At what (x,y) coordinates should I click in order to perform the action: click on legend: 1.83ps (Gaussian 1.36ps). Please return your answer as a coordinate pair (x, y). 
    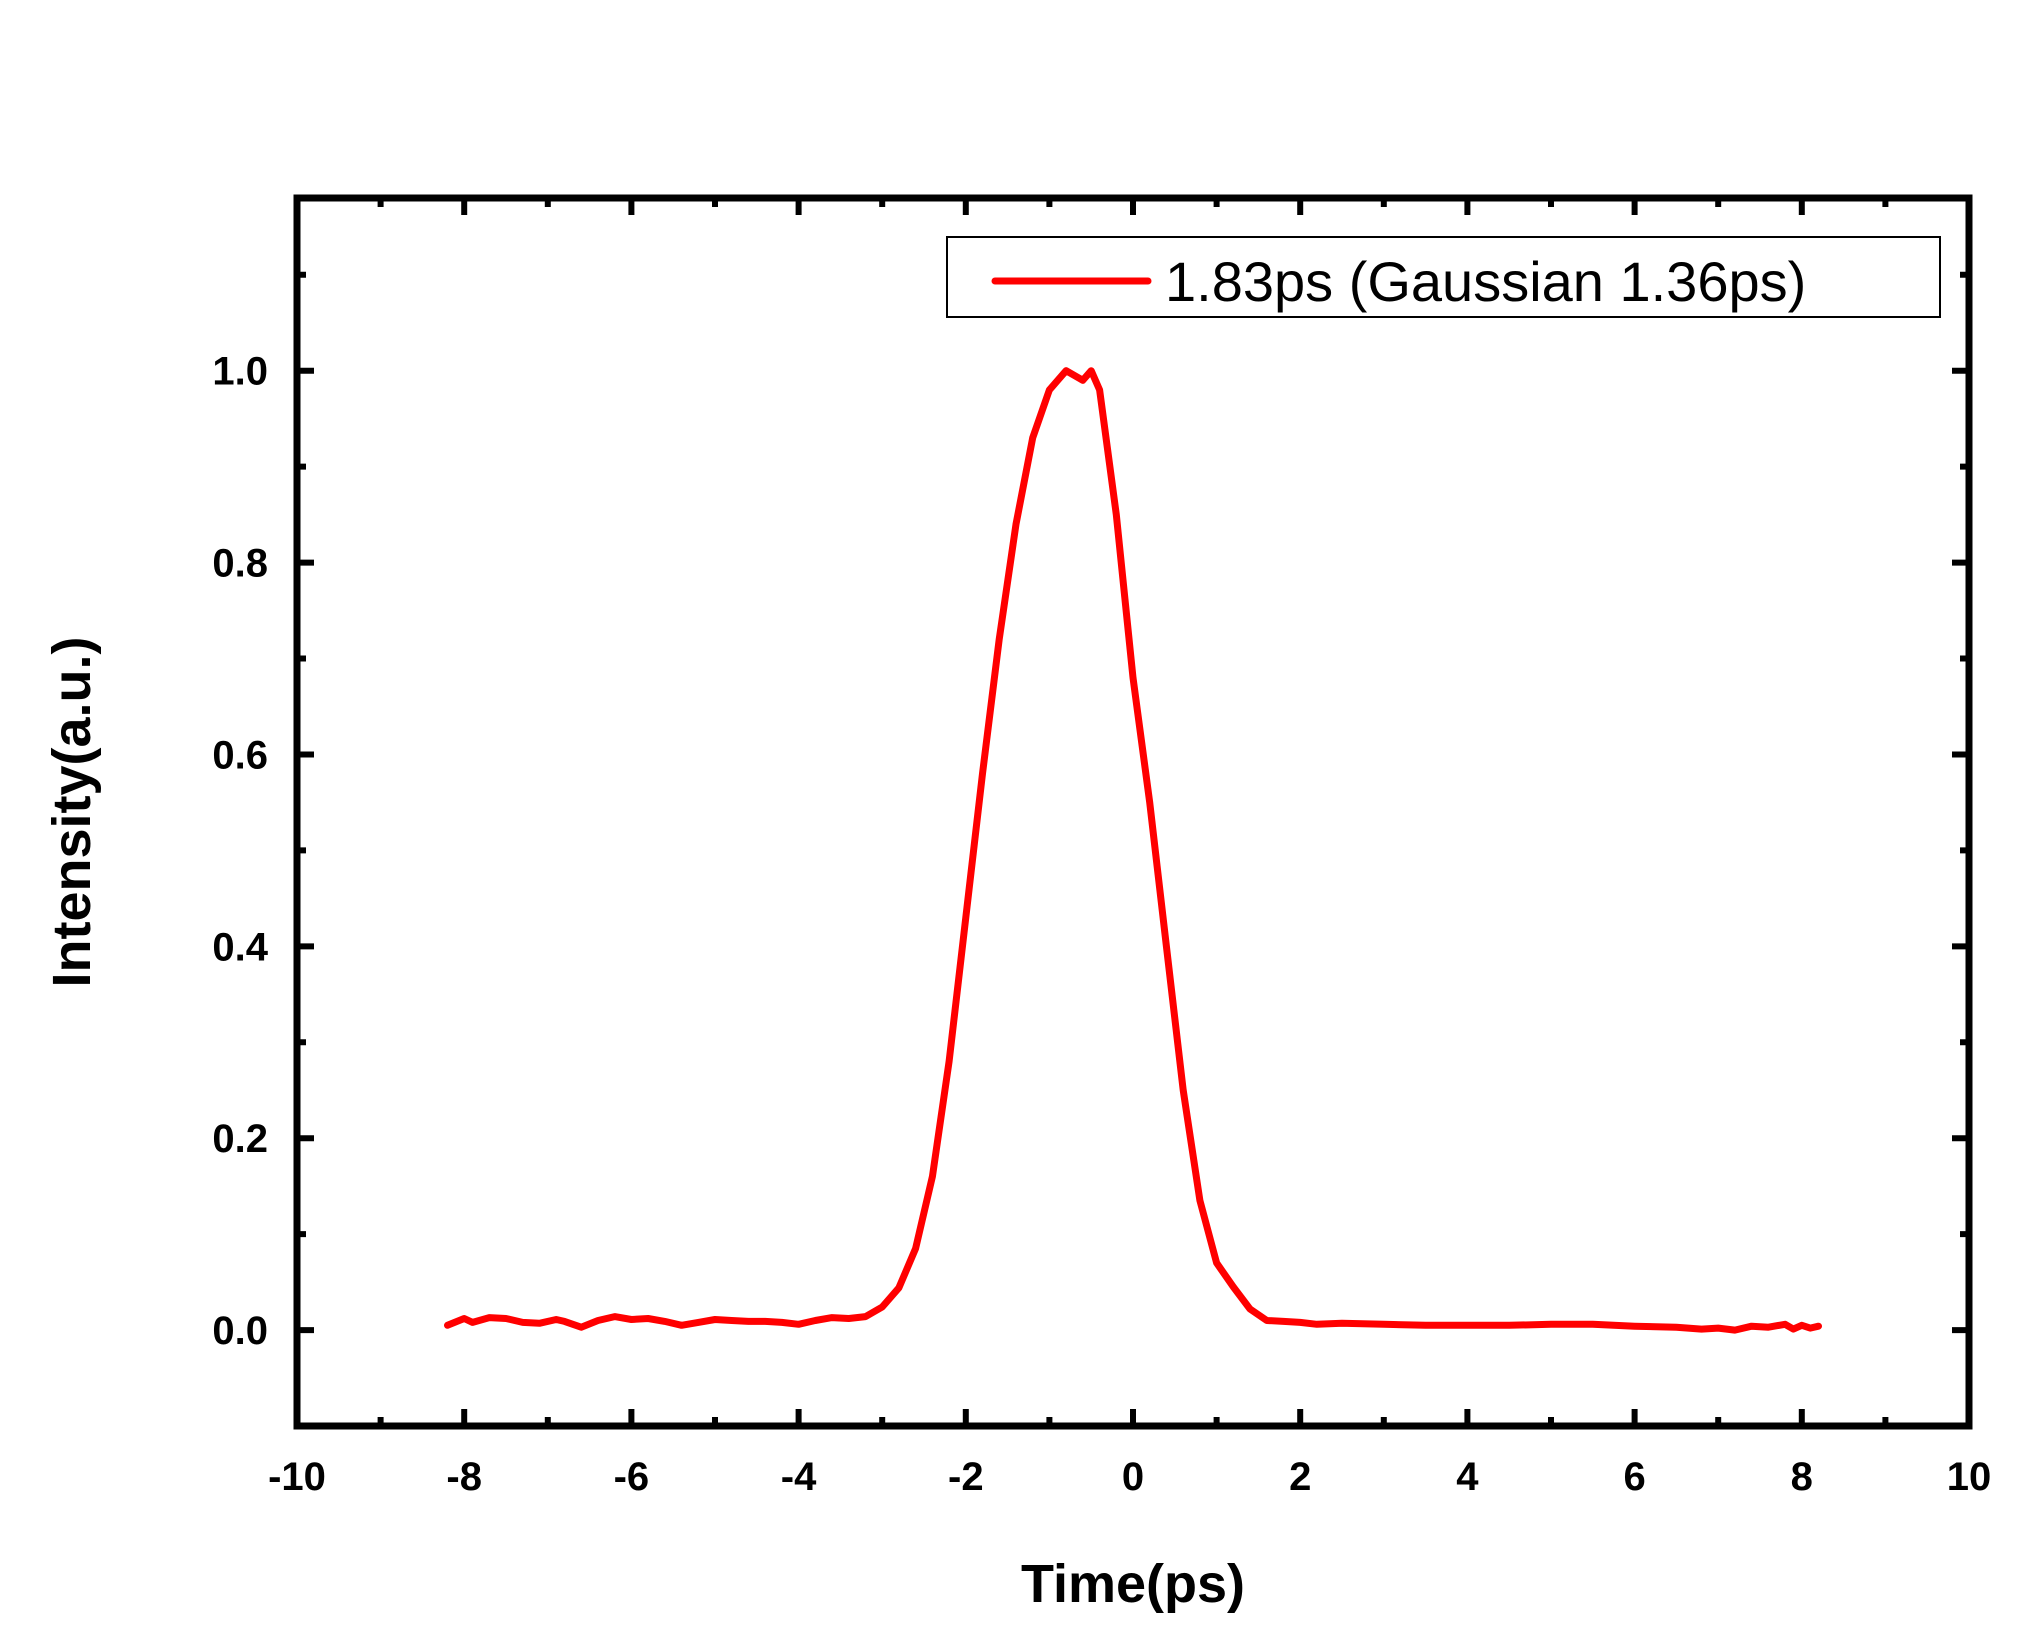
    Looking at the image, I should click on (1443, 277).